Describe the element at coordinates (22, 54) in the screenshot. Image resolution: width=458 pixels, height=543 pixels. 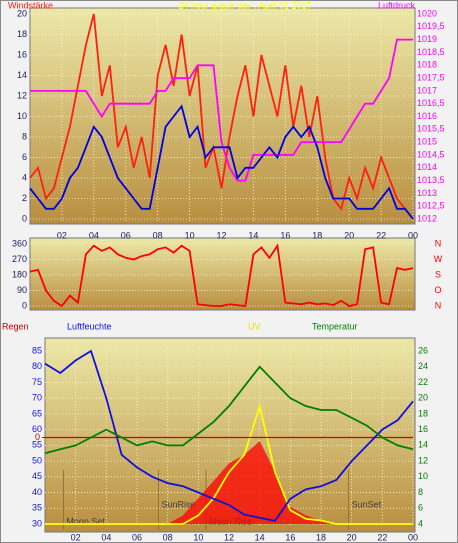
I see `y-tick-label: 16` at that location.